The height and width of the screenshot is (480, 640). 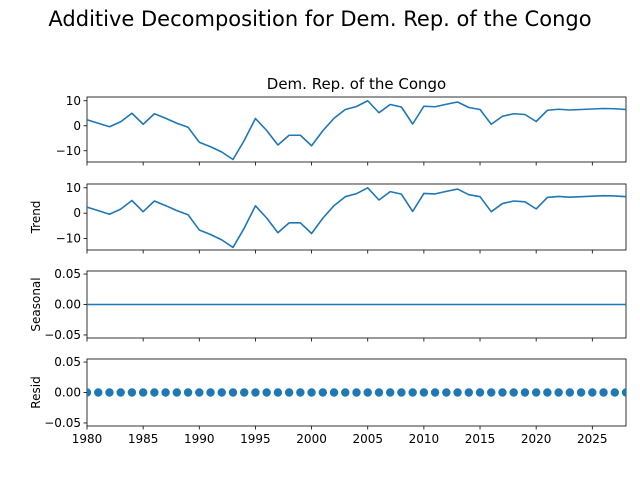 I want to click on resid-points, so click(x=356, y=392).